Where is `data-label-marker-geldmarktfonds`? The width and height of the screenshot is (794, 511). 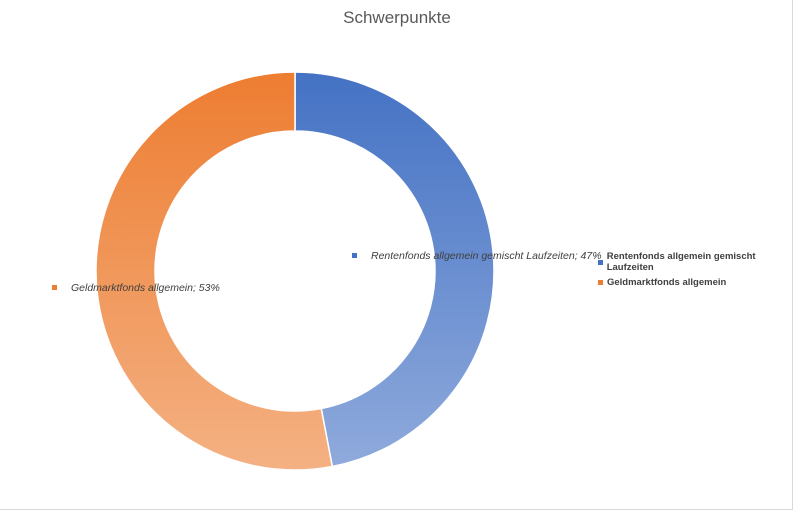
data-label-marker-geldmarktfonds is located at coordinates (54, 287).